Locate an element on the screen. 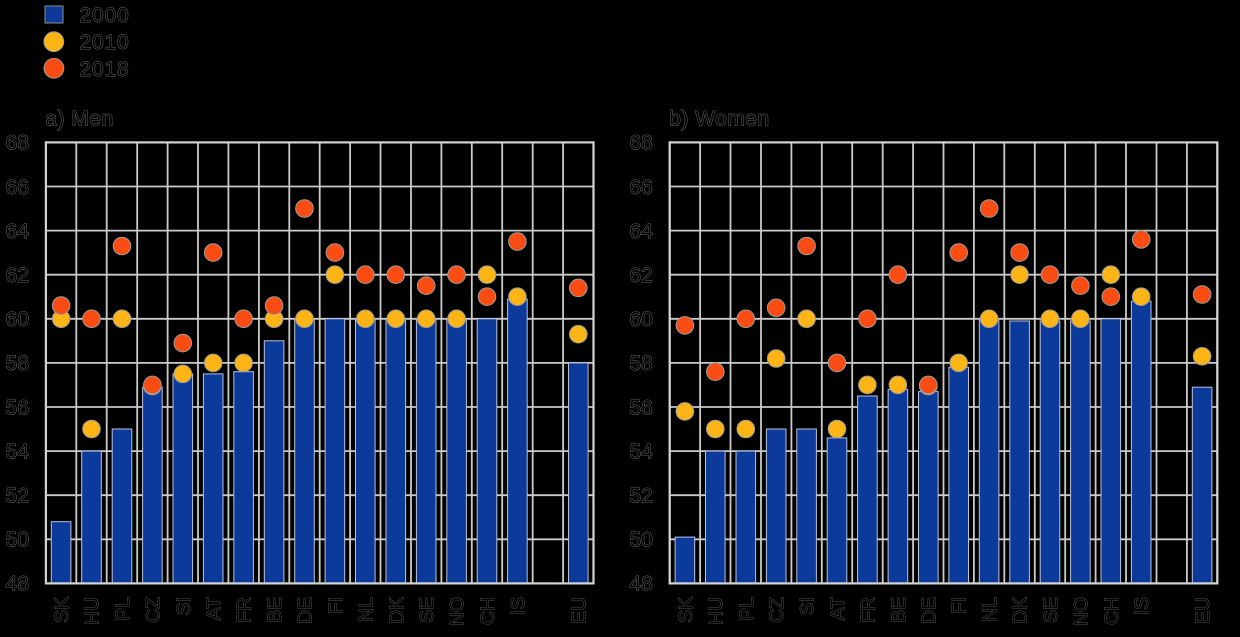  svg-text: a) Men is located at coordinates (79, 119).